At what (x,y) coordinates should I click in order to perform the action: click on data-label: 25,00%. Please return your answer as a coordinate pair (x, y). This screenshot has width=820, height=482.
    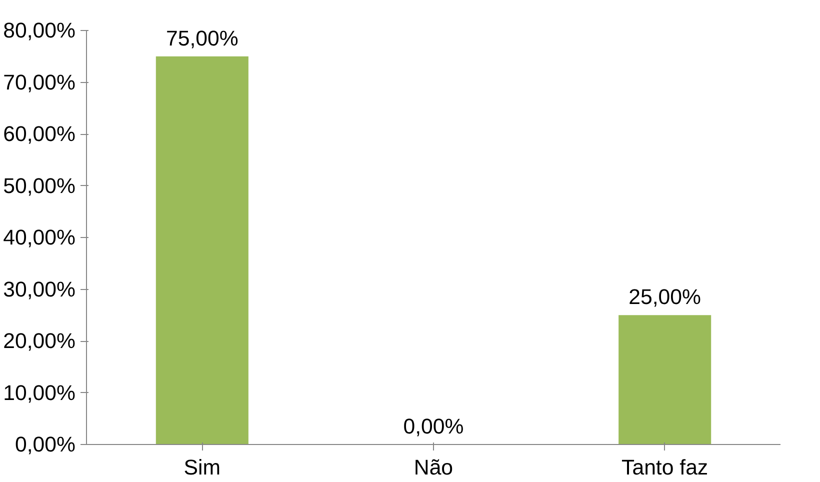
    Looking at the image, I should click on (665, 297).